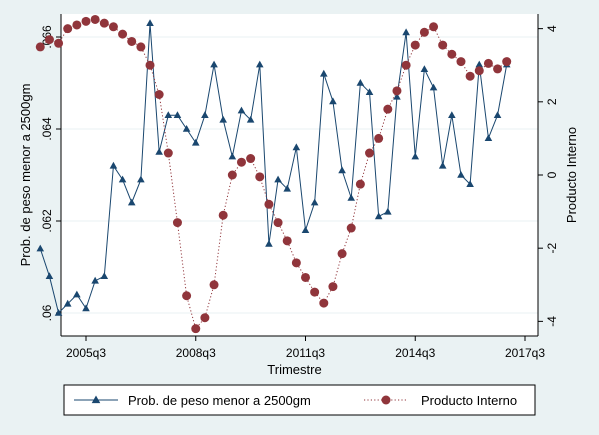  What do you see at coordinates (571, 175) in the screenshot?
I see `y-axis-right-title: Producto Interno` at bounding box center [571, 175].